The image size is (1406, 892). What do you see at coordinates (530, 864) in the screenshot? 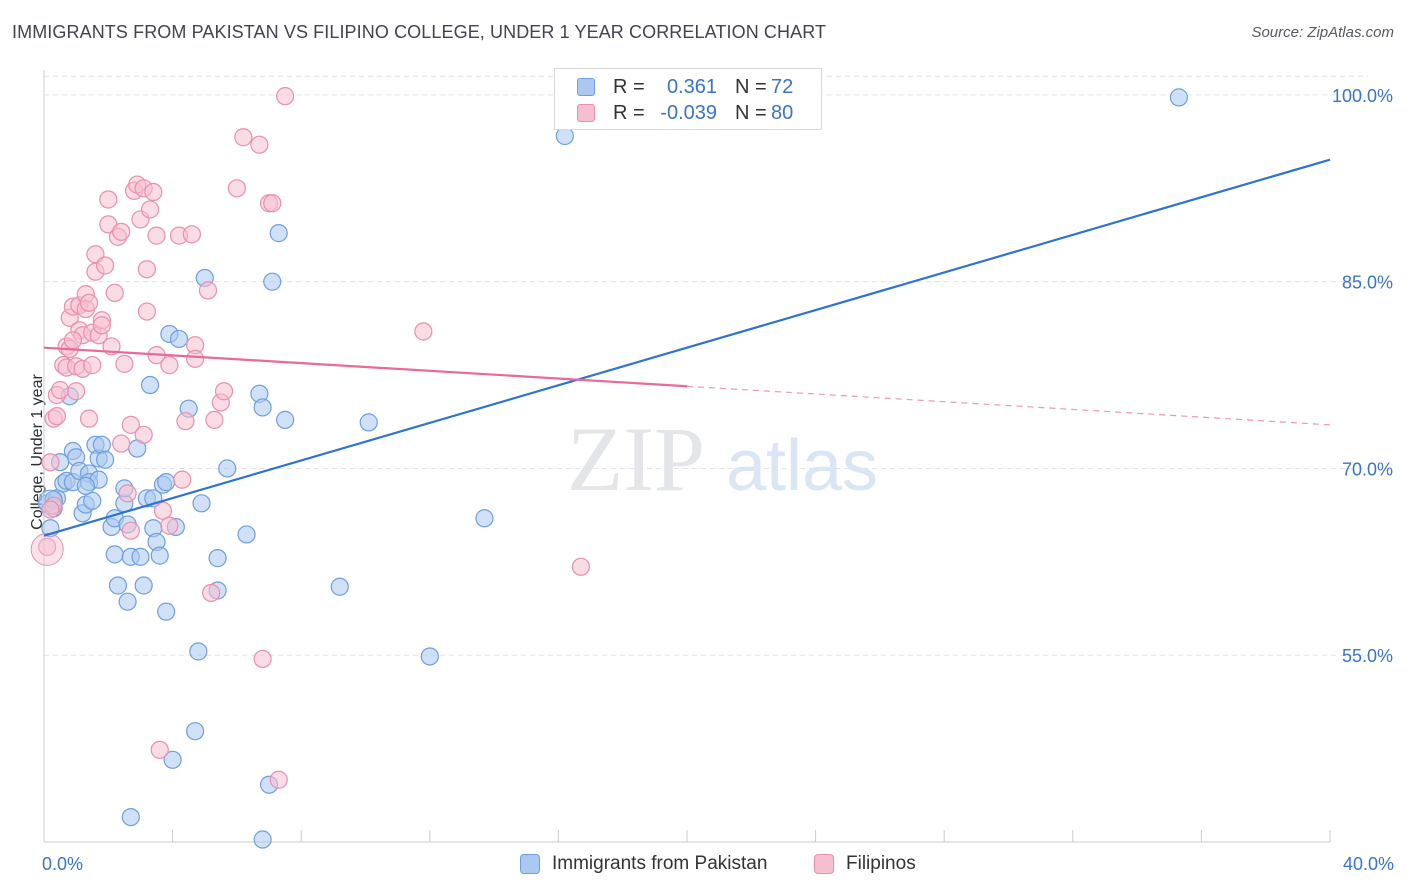
I see `legend-swatch-pakistan` at bounding box center [530, 864].